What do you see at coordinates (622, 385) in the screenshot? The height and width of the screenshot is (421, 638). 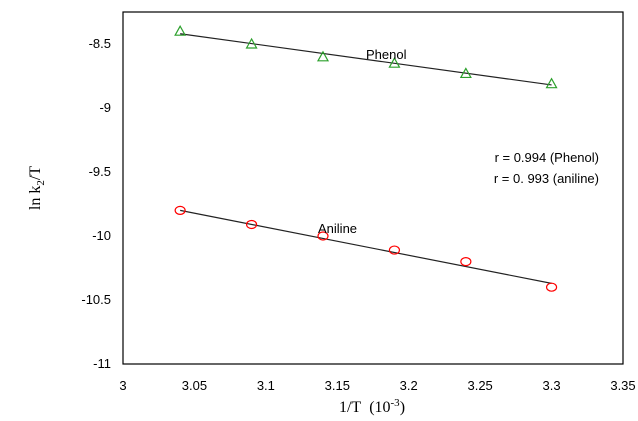 I see `x-tick-label: 3.35` at bounding box center [622, 385].